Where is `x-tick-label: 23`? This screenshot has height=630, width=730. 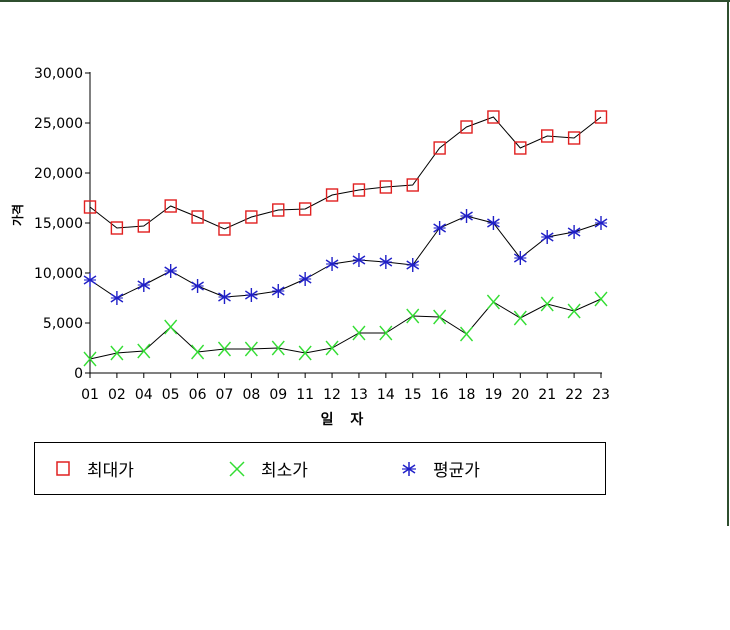 x-tick-label: 23 is located at coordinates (601, 395).